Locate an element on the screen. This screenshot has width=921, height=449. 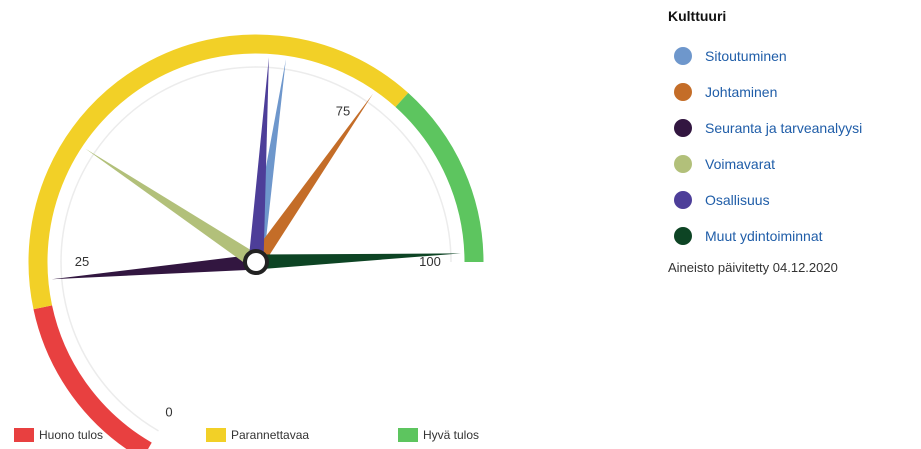
updated-note: Aineisto päivitetty 04.12.2020 is located at coordinates (753, 267).